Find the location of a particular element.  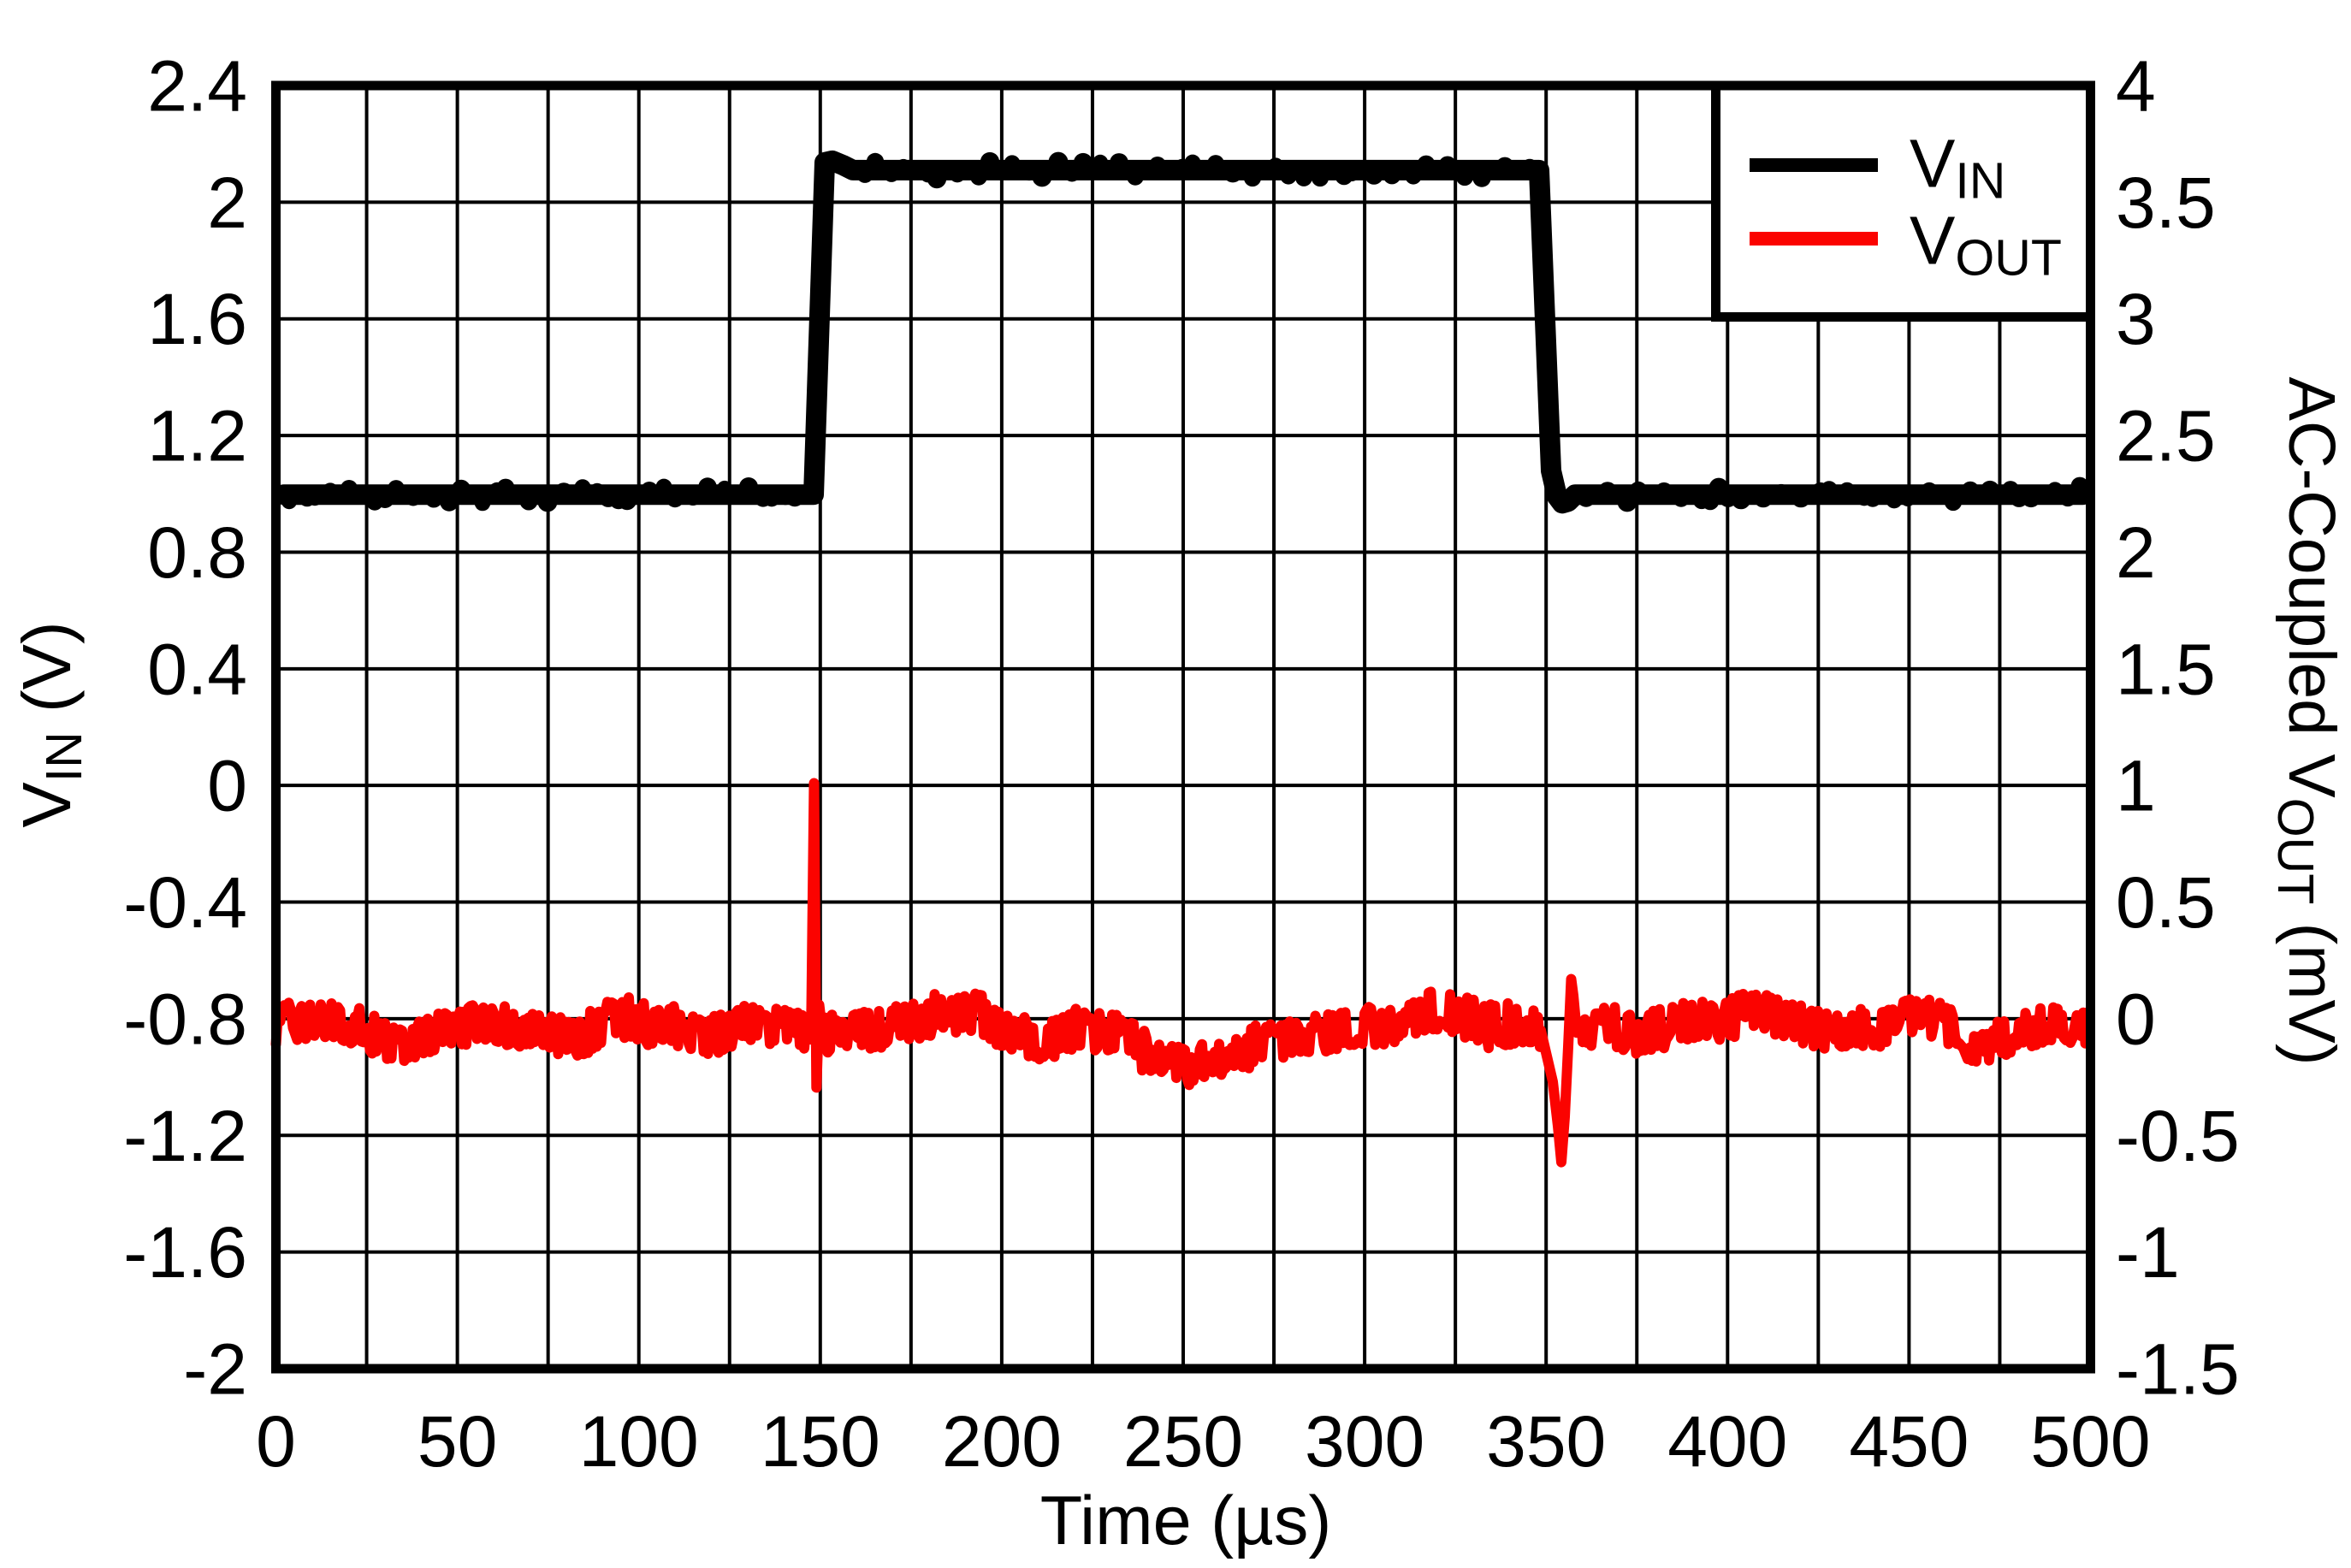

svg-text: 4 is located at coordinates (2136, 86).